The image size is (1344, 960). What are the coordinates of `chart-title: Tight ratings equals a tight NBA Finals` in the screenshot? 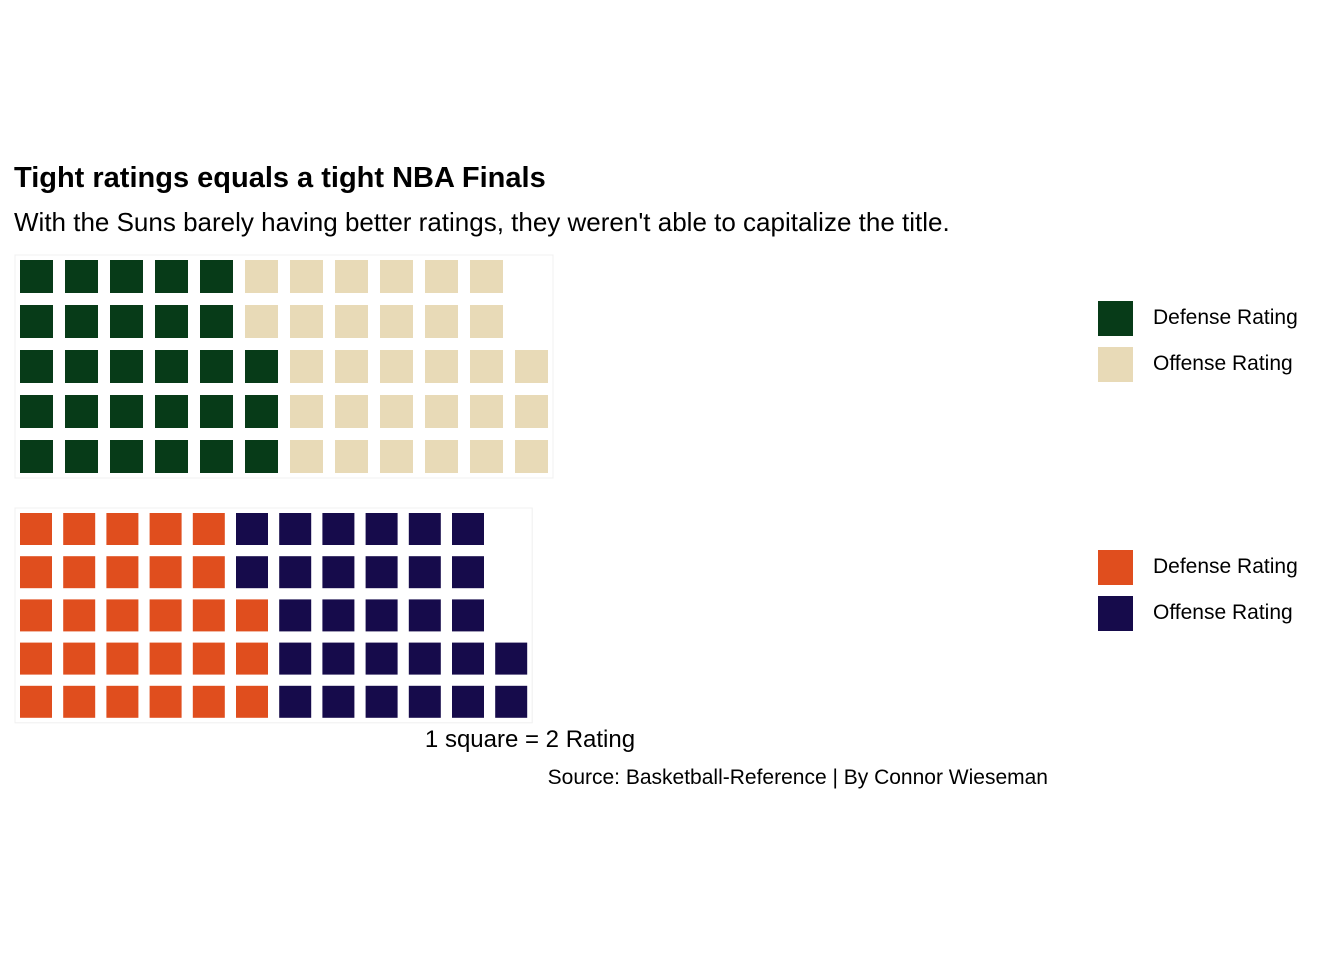 It's located at (280, 178).